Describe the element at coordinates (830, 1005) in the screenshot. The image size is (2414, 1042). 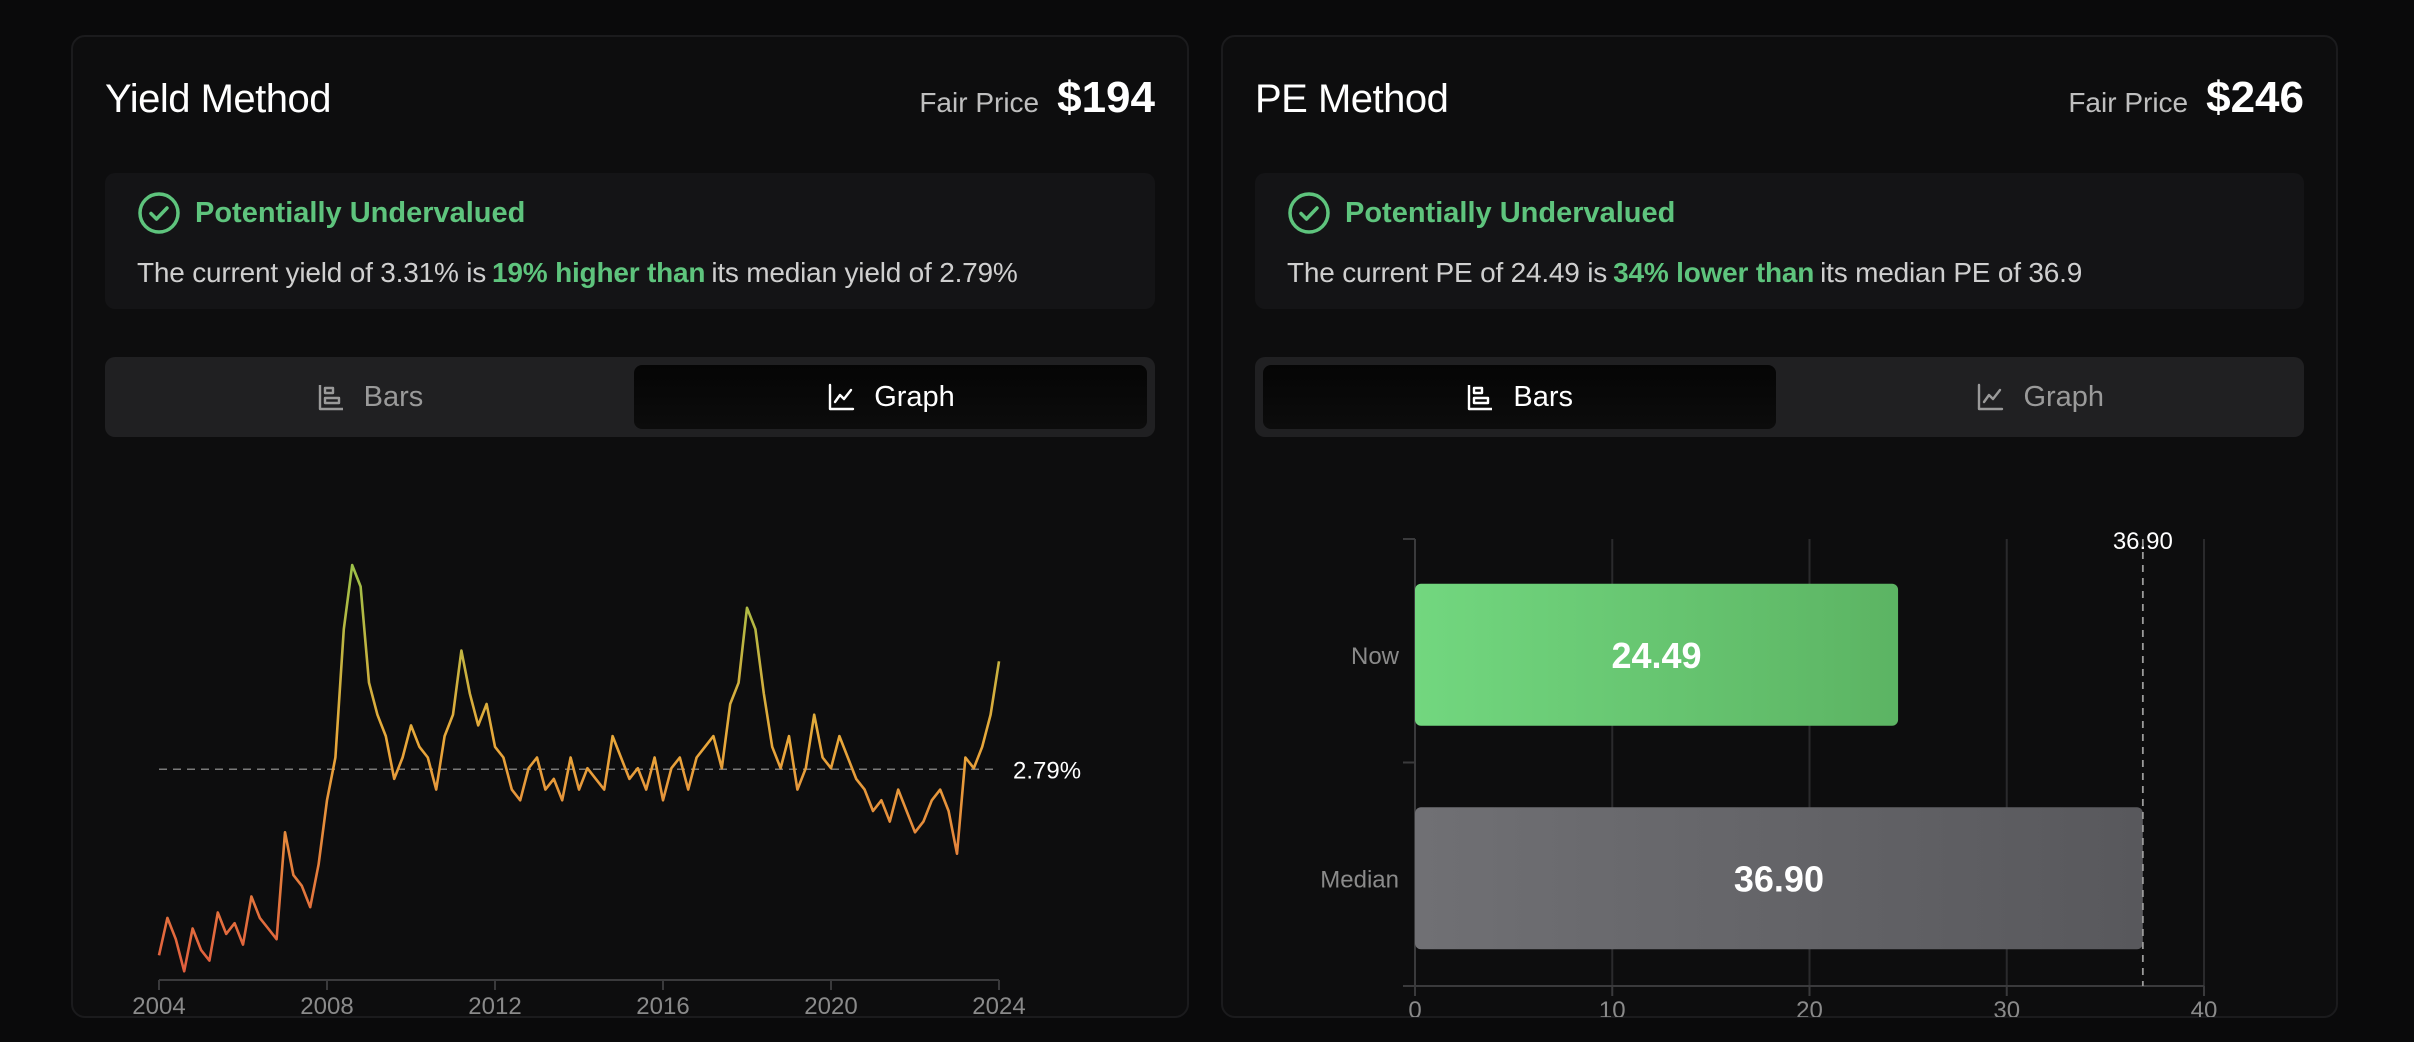
I see `x-tick-label: 2020` at that location.